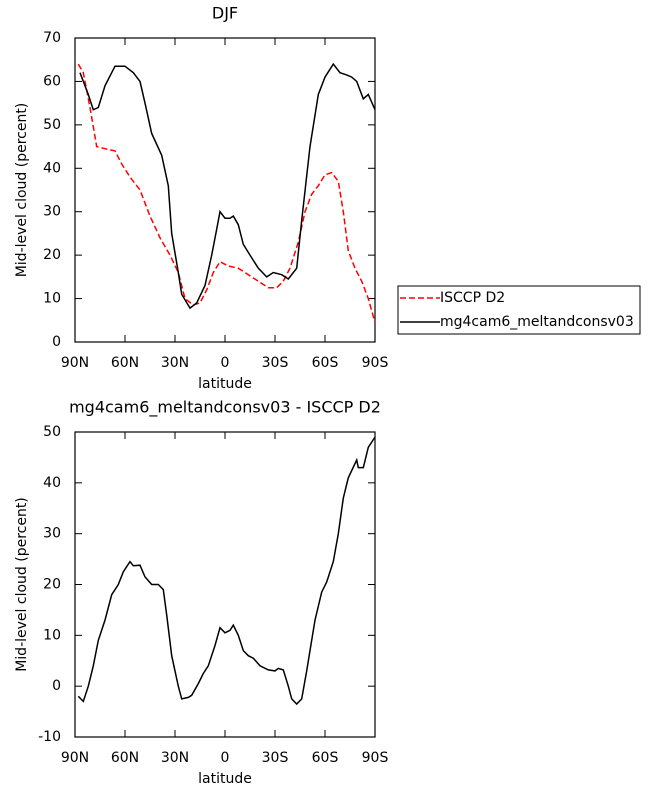  What do you see at coordinates (52, 38) in the screenshot?
I see `y-tick-label: 70` at bounding box center [52, 38].